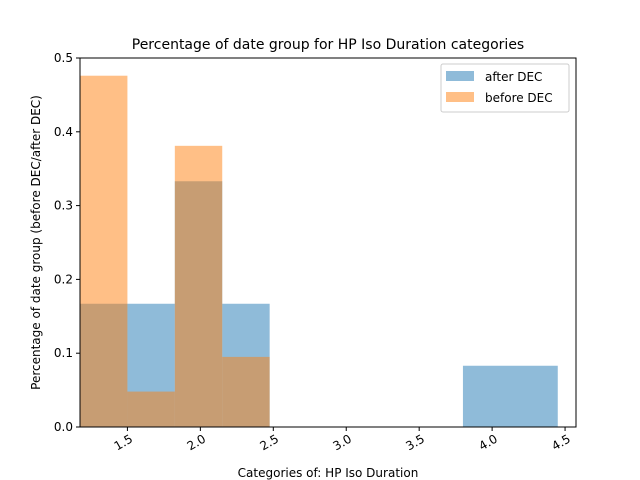  What do you see at coordinates (519, 98) in the screenshot?
I see `legend-label-before-dec: before DEC` at bounding box center [519, 98].